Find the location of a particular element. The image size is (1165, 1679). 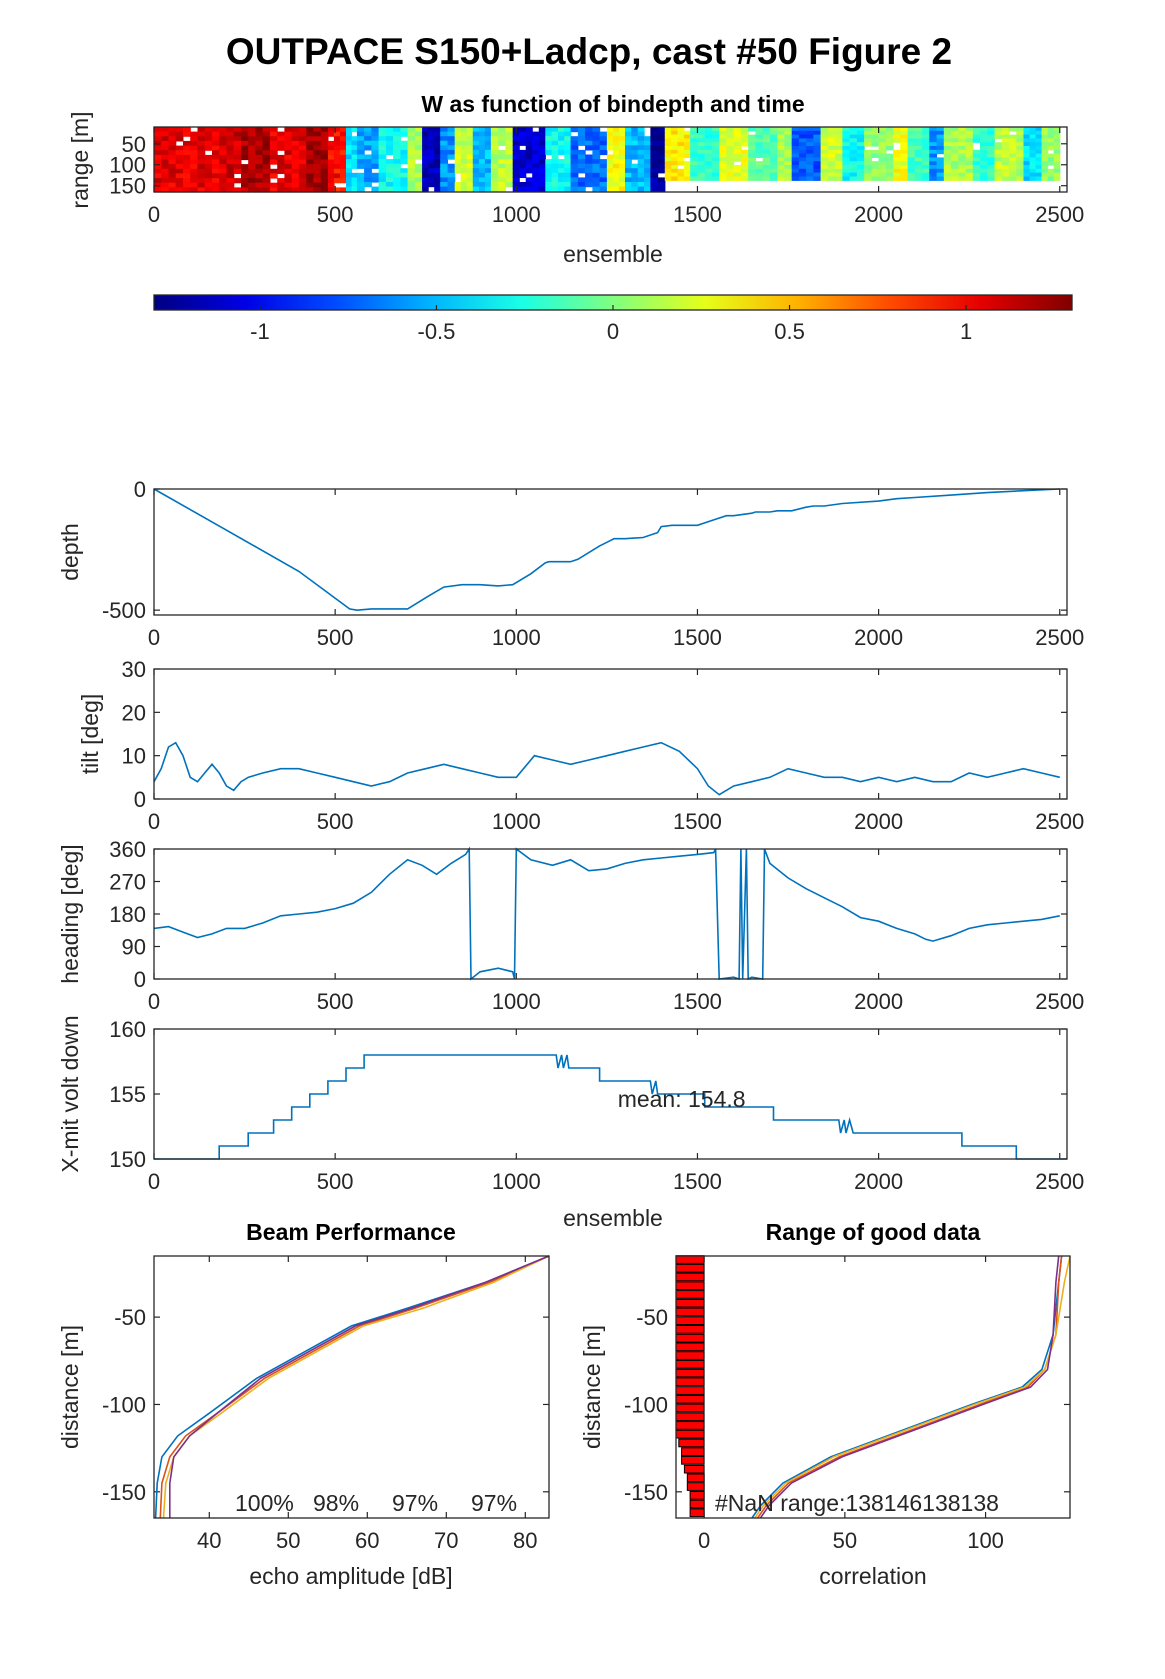

colorbar-gradient is located at coordinates (613, 302).